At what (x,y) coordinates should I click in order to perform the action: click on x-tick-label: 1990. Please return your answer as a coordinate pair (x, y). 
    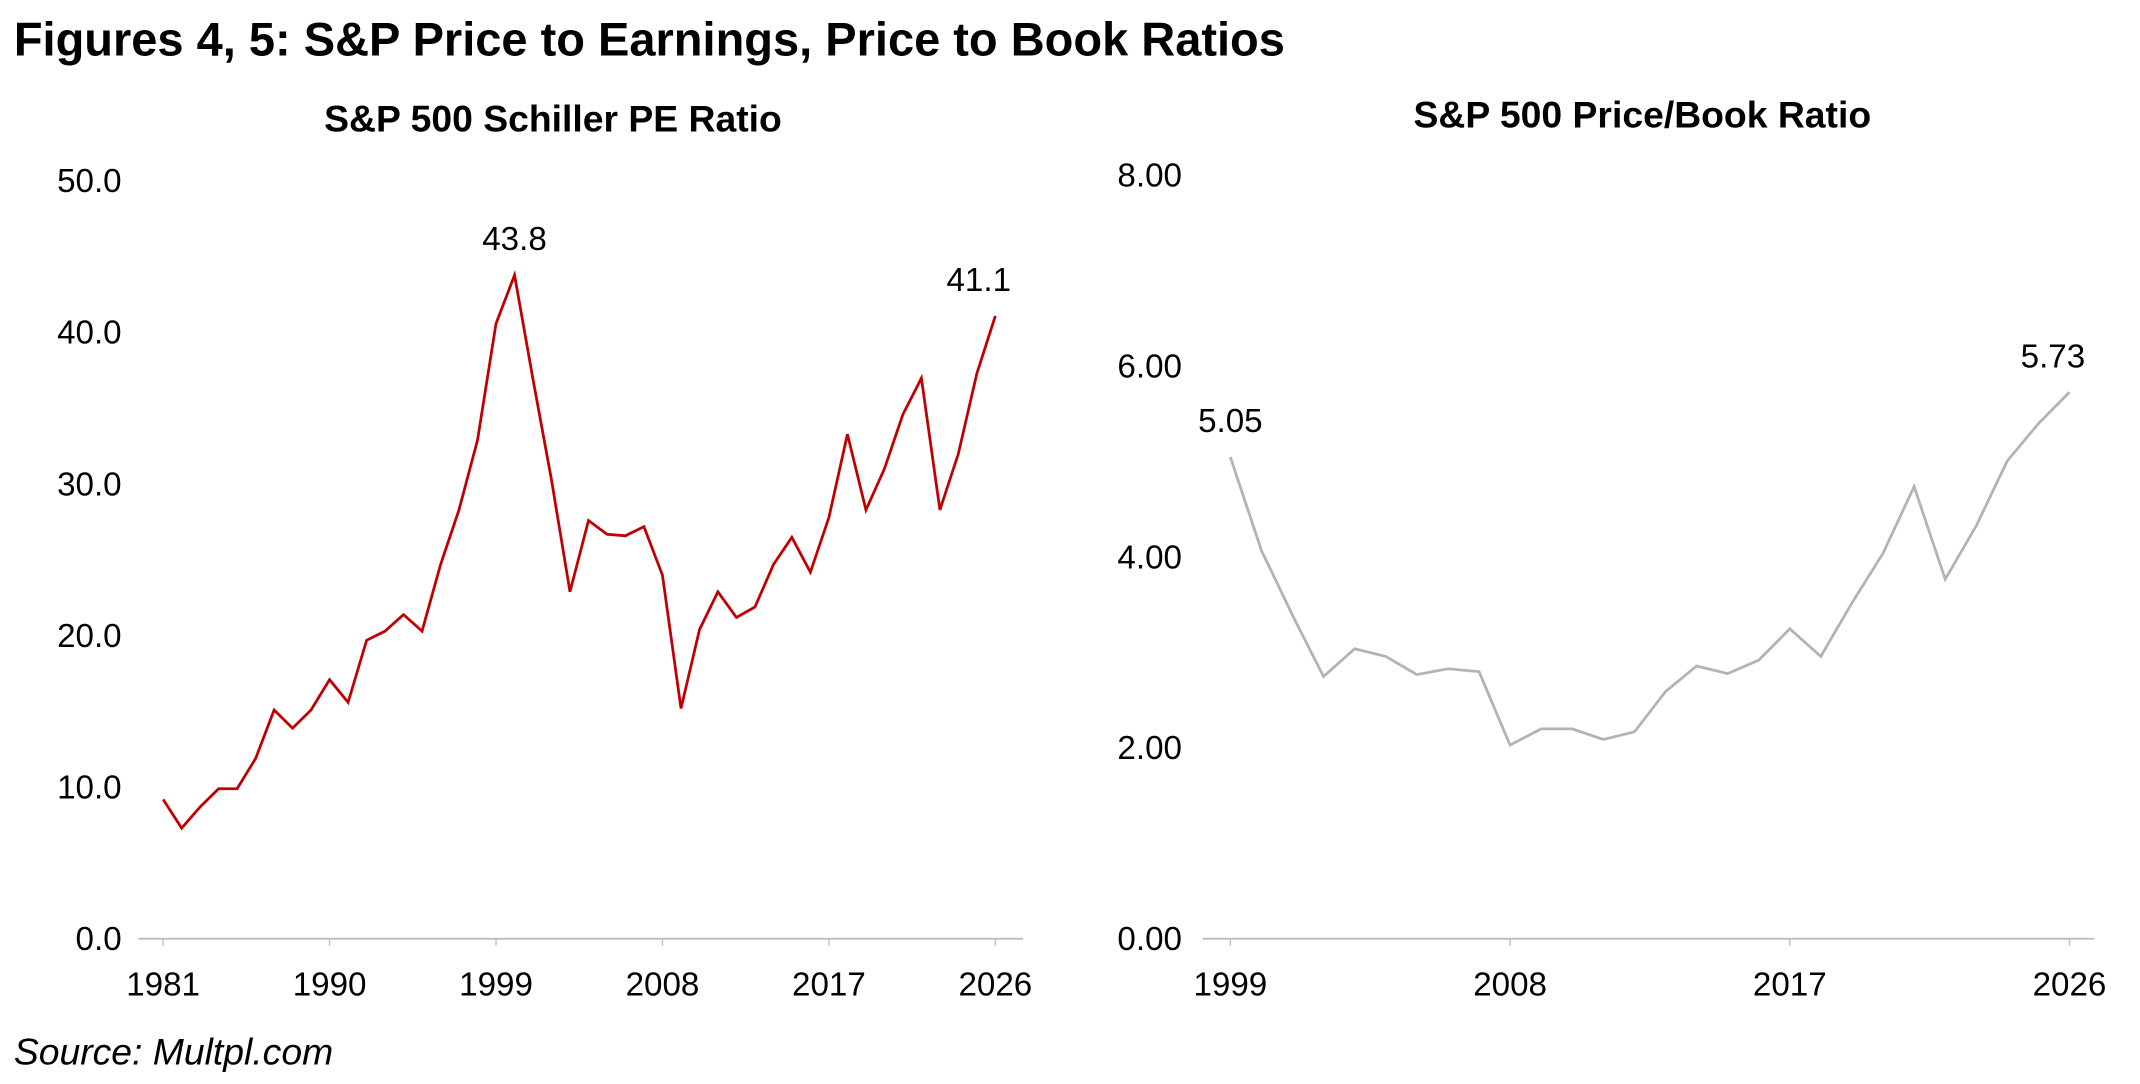
    Looking at the image, I should click on (330, 984).